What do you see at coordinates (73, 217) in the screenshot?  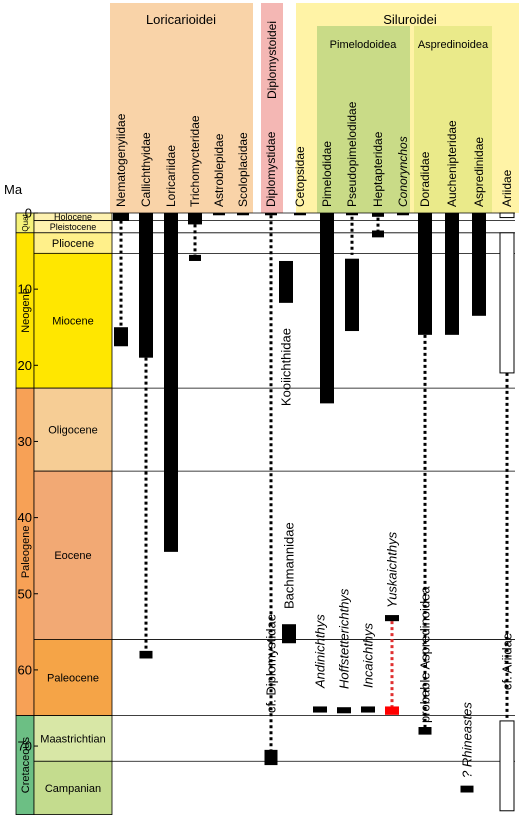 I see `epoch-label-0: Holocene` at bounding box center [73, 217].